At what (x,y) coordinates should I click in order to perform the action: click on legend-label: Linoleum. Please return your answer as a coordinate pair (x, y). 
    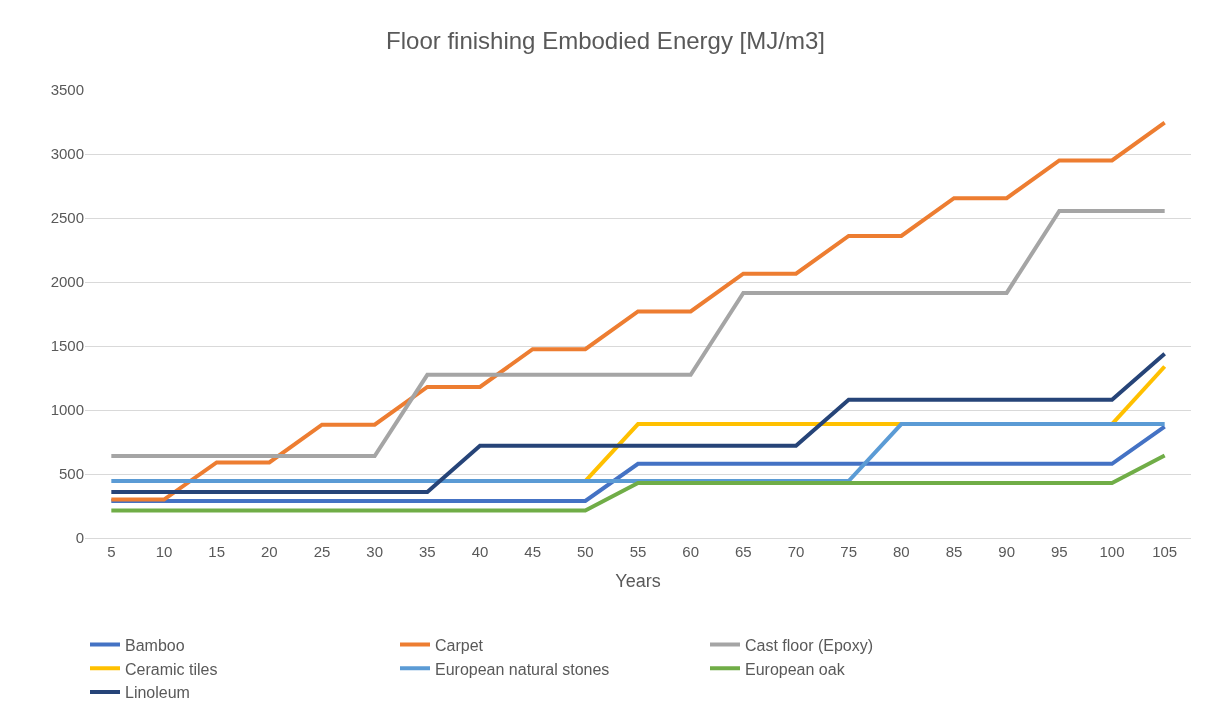
    Looking at the image, I should click on (157, 693).